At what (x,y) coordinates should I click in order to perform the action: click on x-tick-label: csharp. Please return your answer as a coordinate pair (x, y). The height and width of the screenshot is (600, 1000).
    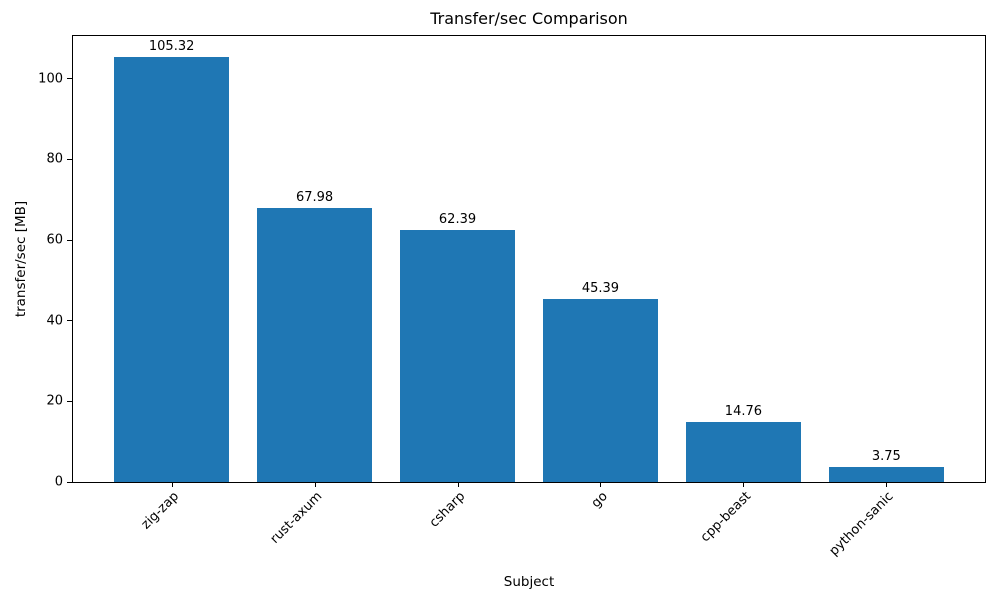
    Looking at the image, I should click on (447, 510).